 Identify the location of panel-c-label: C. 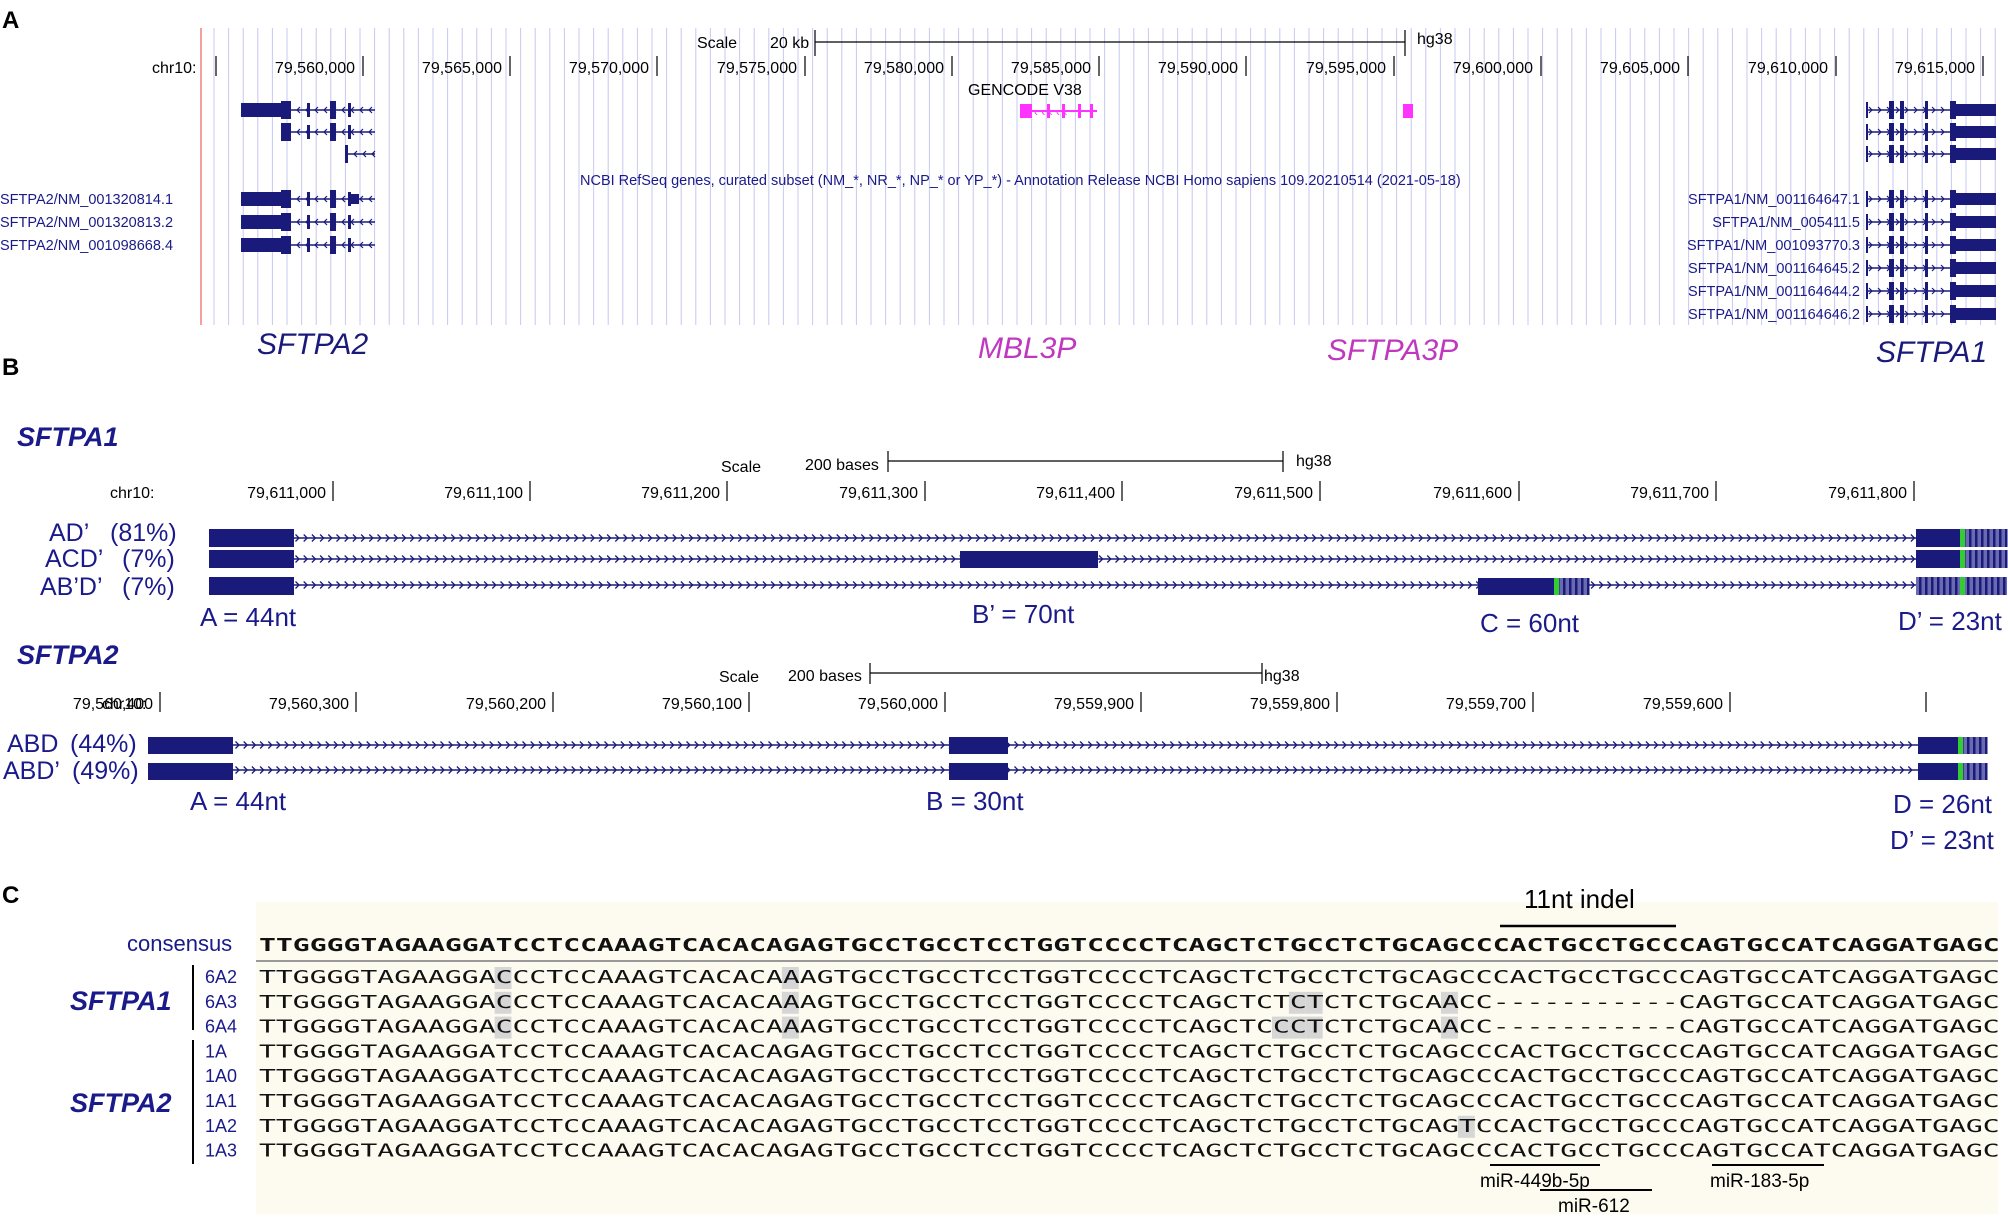
(10, 895).